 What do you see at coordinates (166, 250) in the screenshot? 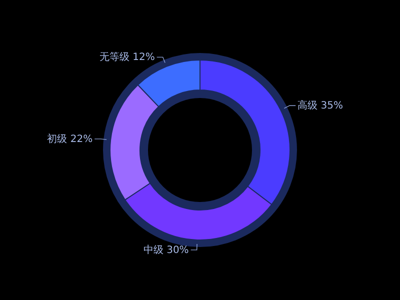
I see `slice-label: 中级 30%` at bounding box center [166, 250].